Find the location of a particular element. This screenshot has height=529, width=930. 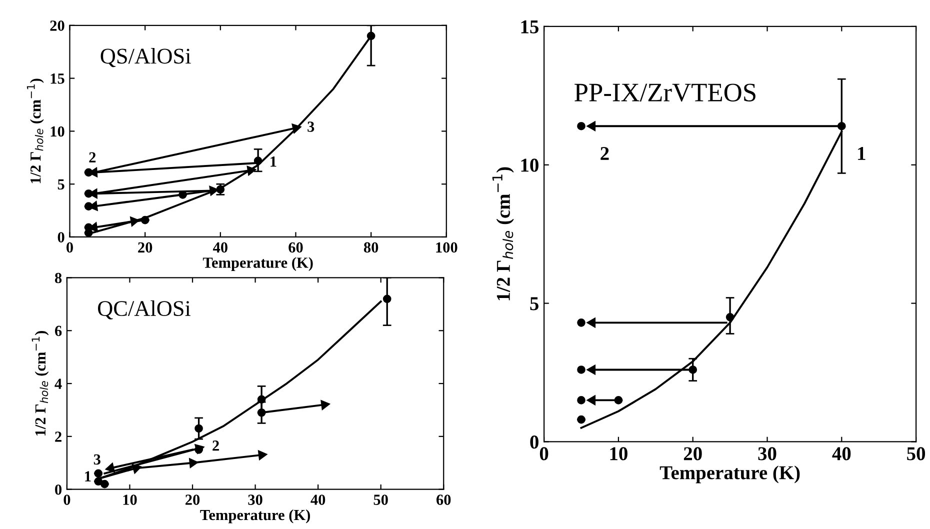

x-tick-label: 80 is located at coordinates (371, 247).